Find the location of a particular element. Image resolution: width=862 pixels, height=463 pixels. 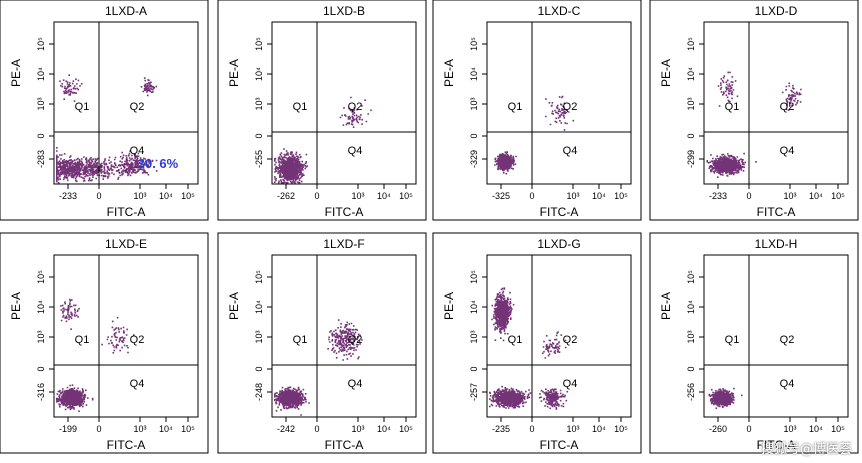

y-tick-label: -255 is located at coordinates (259, 159).